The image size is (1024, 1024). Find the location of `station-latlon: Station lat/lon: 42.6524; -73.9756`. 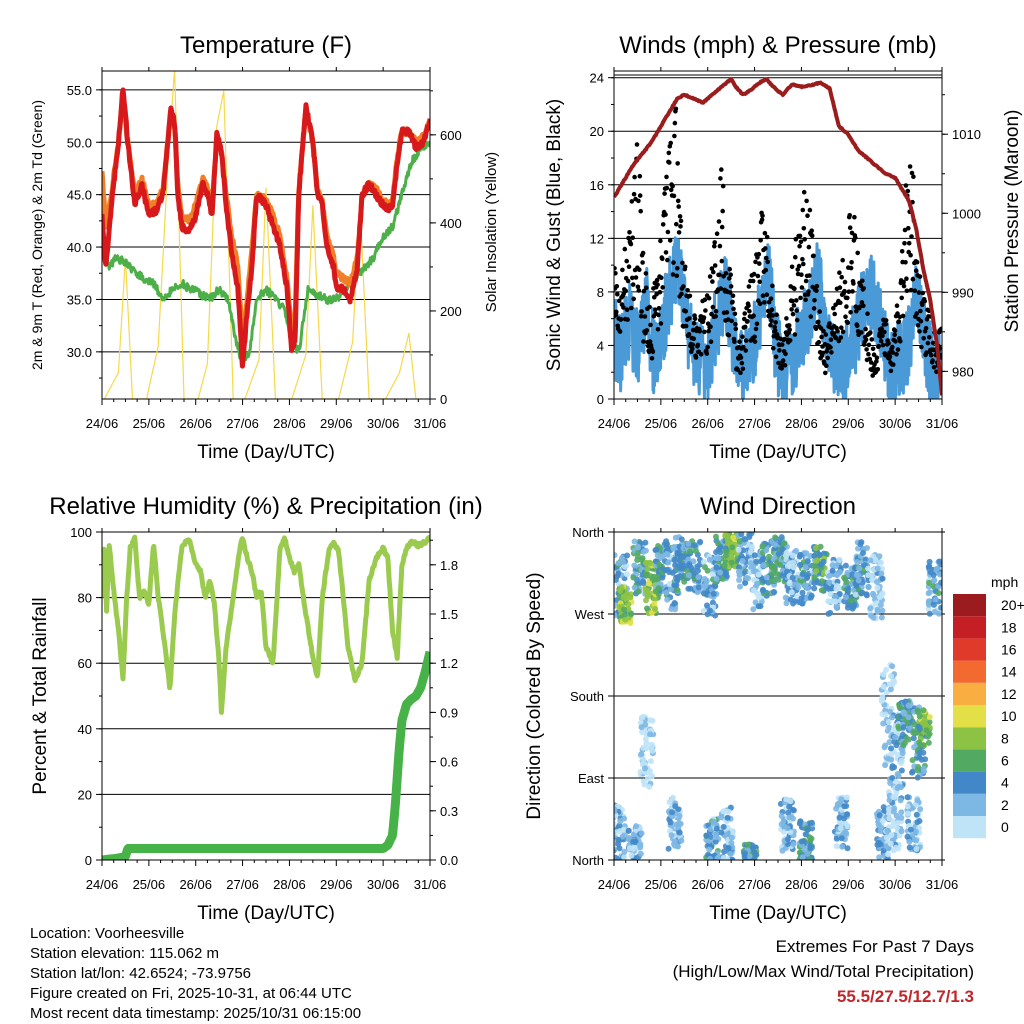

station-latlon: Station lat/lon: 42.6524; -73.9756 is located at coordinates (141, 973).